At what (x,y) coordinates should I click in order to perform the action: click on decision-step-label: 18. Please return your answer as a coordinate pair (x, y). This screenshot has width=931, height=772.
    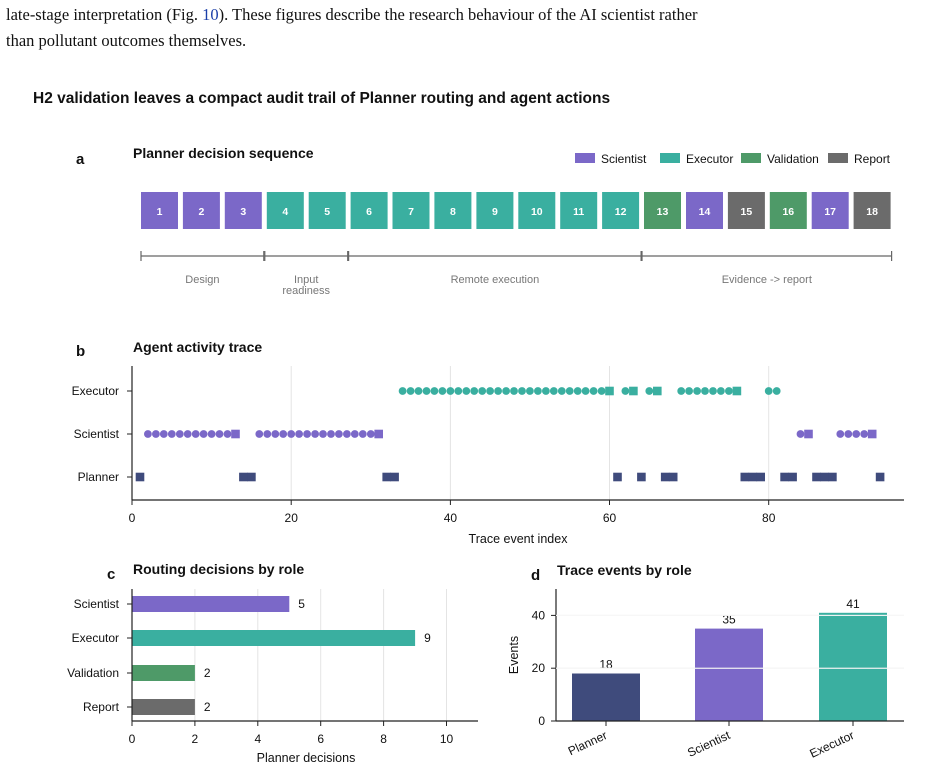
    Looking at the image, I should click on (872, 212).